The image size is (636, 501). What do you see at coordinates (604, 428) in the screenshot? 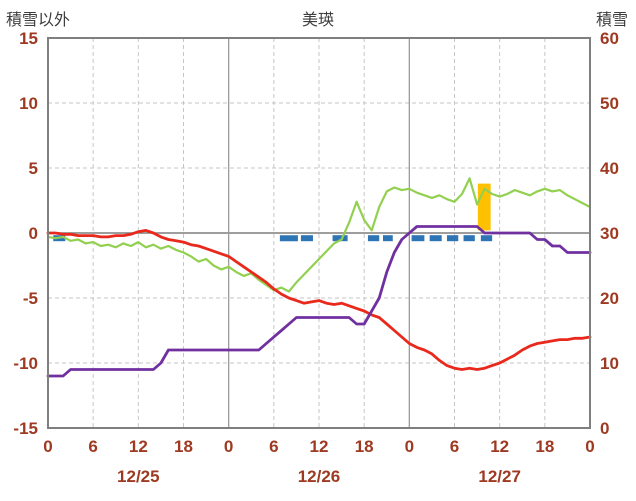
I see `y-right-tick-label: 0` at bounding box center [604, 428].